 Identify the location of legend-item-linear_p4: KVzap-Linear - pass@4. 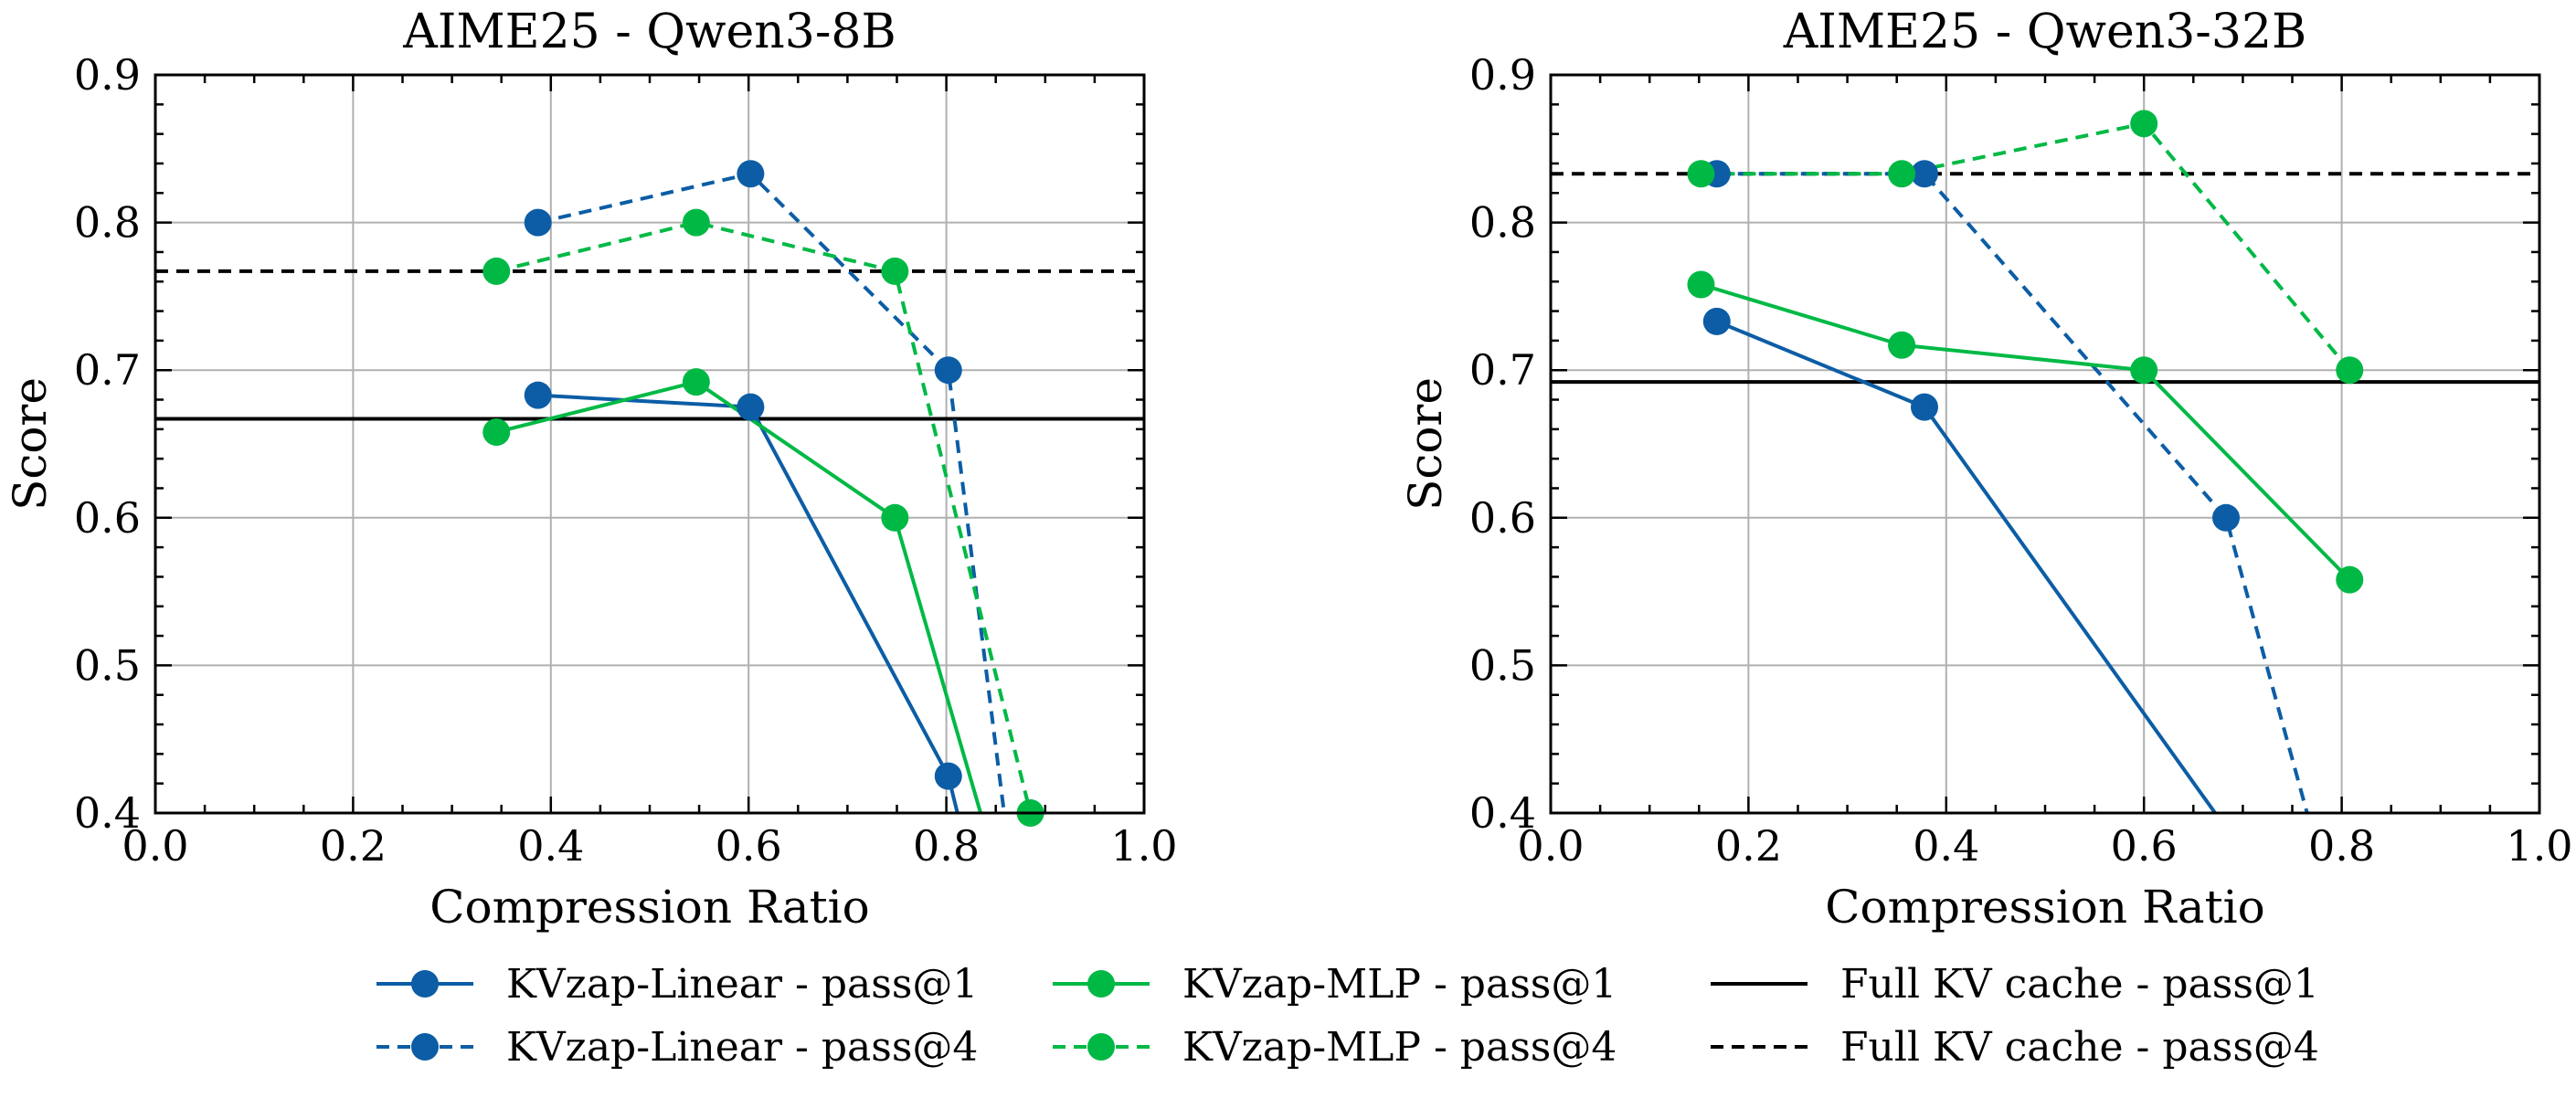
(677, 1047).